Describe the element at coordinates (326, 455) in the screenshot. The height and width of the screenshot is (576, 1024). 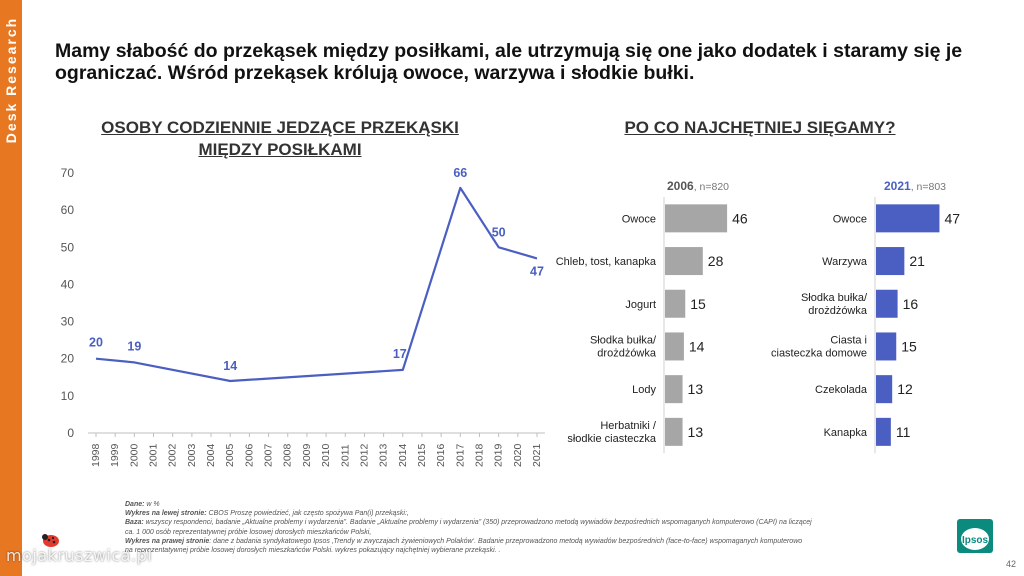
I see `x-tick-label: 2010` at that location.